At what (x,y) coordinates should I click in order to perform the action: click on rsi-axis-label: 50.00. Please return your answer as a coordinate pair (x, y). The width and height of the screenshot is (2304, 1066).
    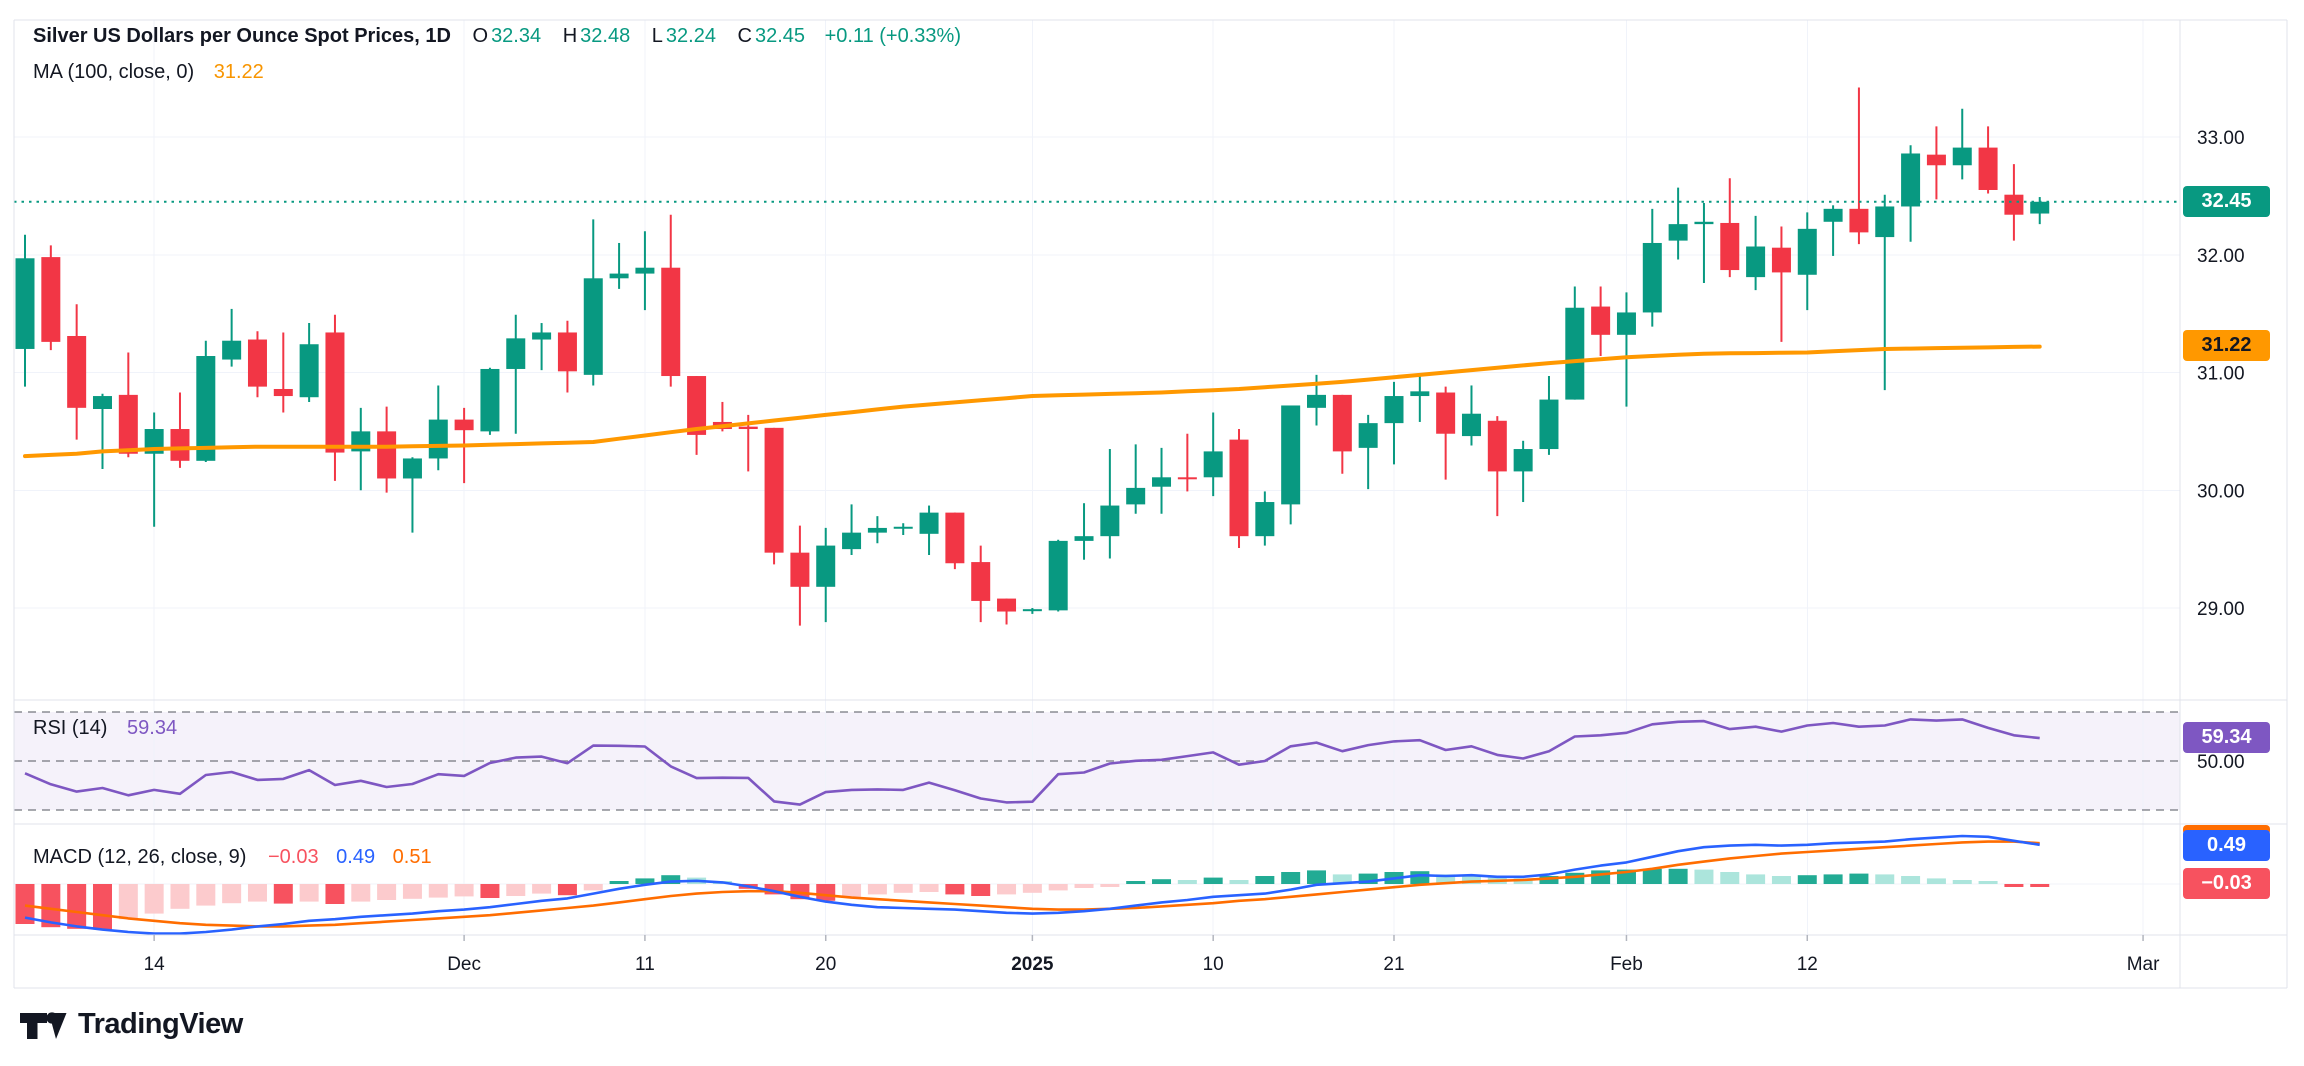
    Looking at the image, I should click on (2221, 762).